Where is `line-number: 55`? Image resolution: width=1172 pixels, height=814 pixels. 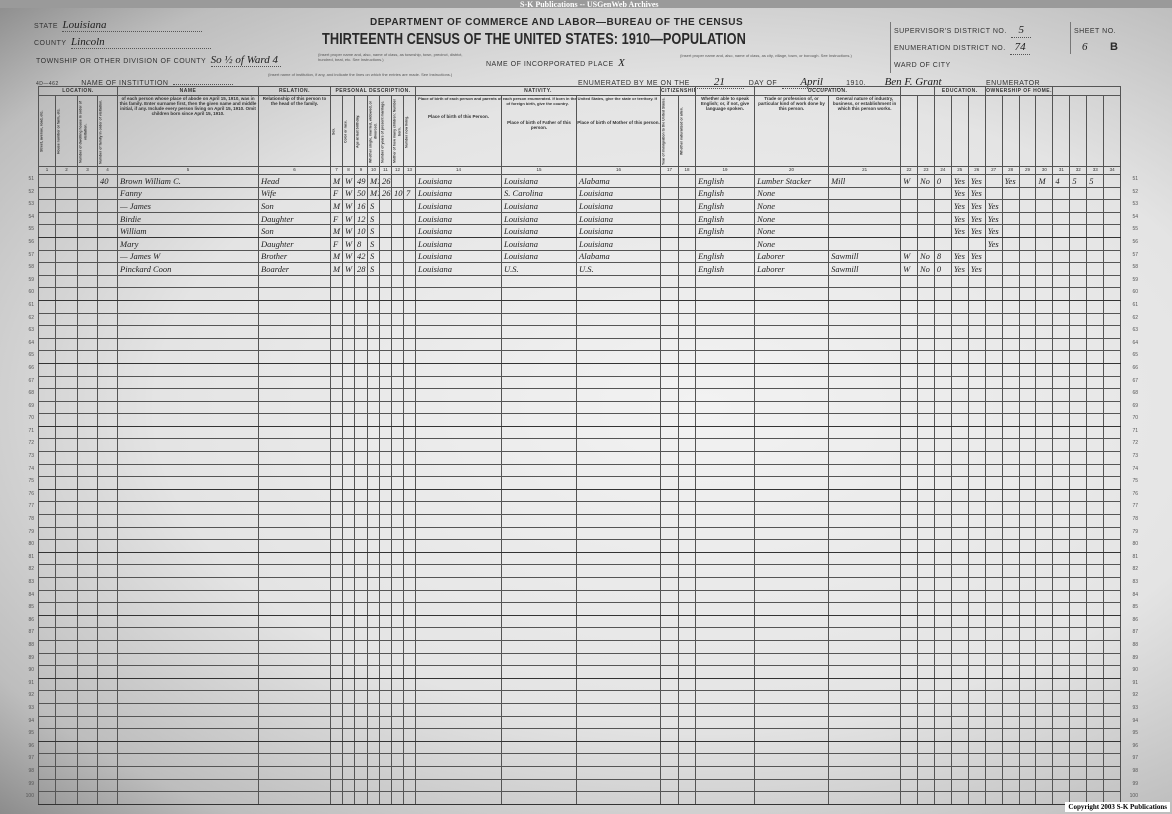
line-number: 55 is located at coordinates (1135, 229).